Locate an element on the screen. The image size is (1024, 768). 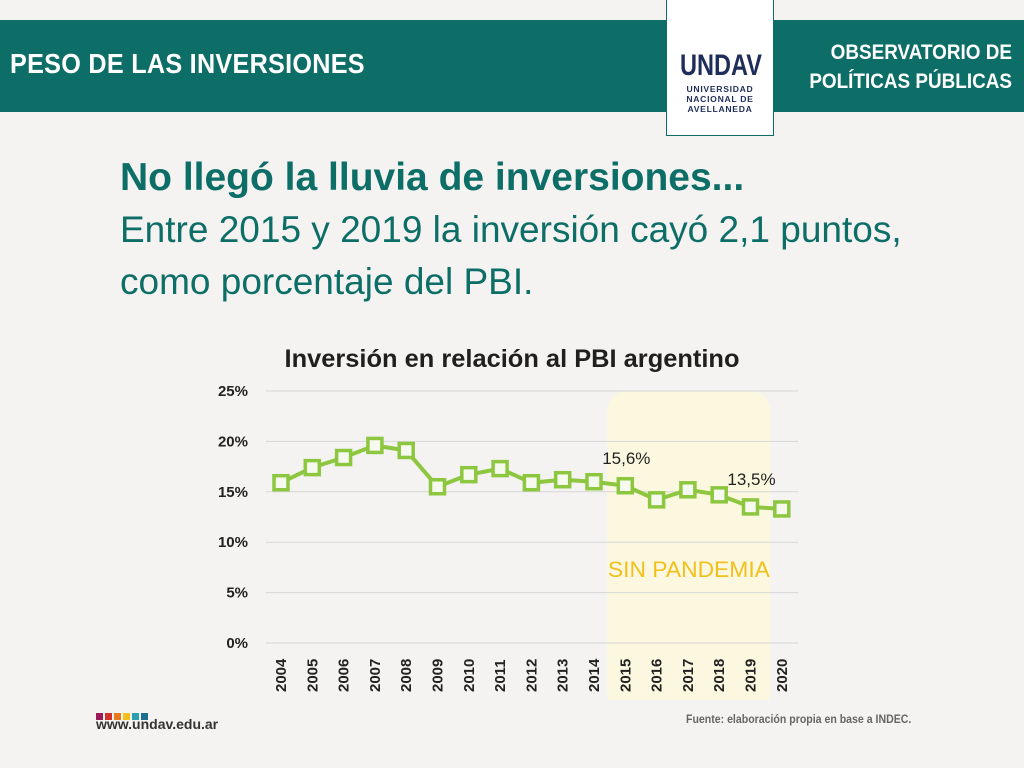
x-tick-label: 2010 is located at coordinates (469, 675).